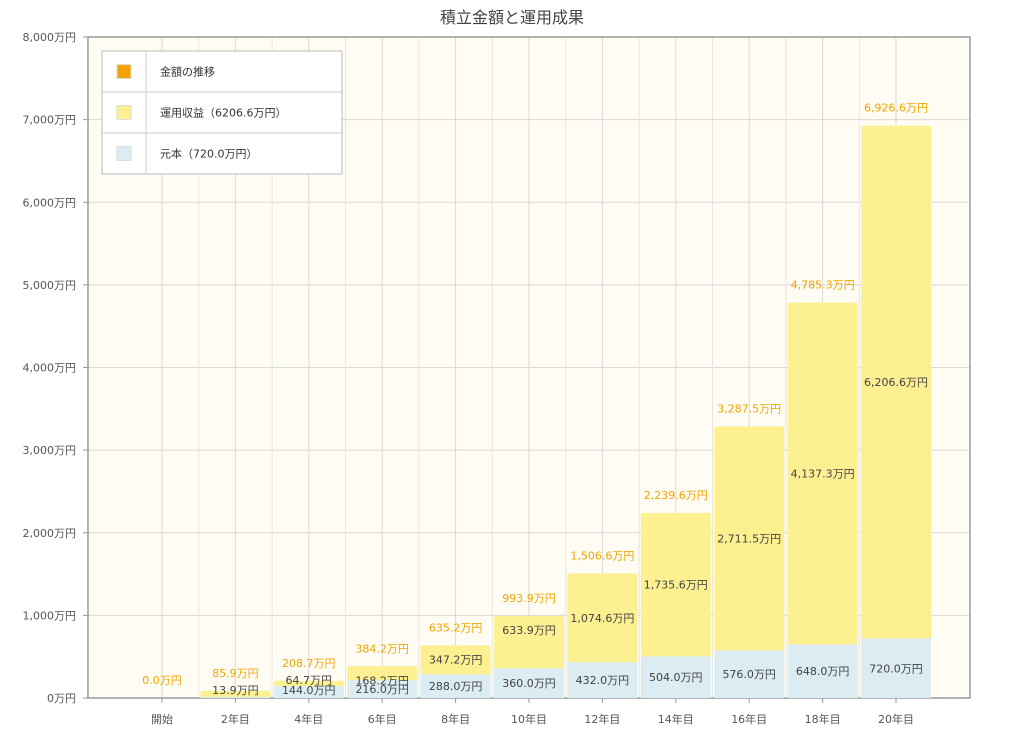 Image resolution: width=1024 pixels, height=738 pixels. What do you see at coordinates (749, 719) in the screenshot?
I see `x-tick-label: 16年目` at bounding box center [749, 719].